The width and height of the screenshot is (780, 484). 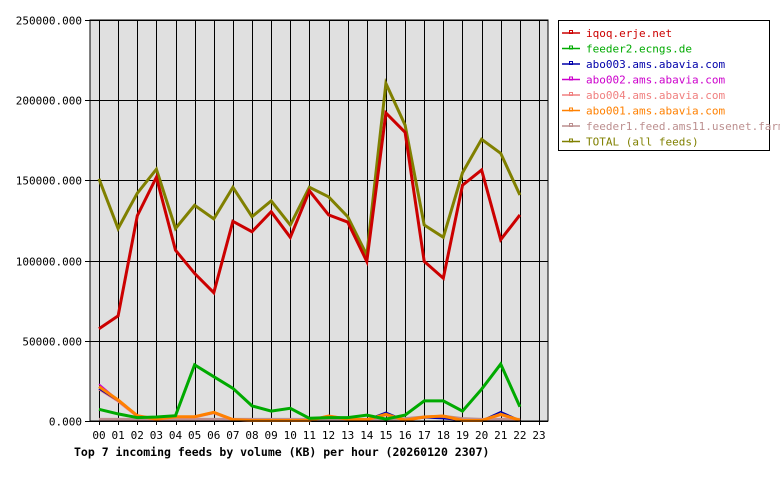 What do you see at coordinates (655, 80) in the screenshot?
I see `legend-label: abo002.ams.abavia.com` at bounding box center [655, 80].